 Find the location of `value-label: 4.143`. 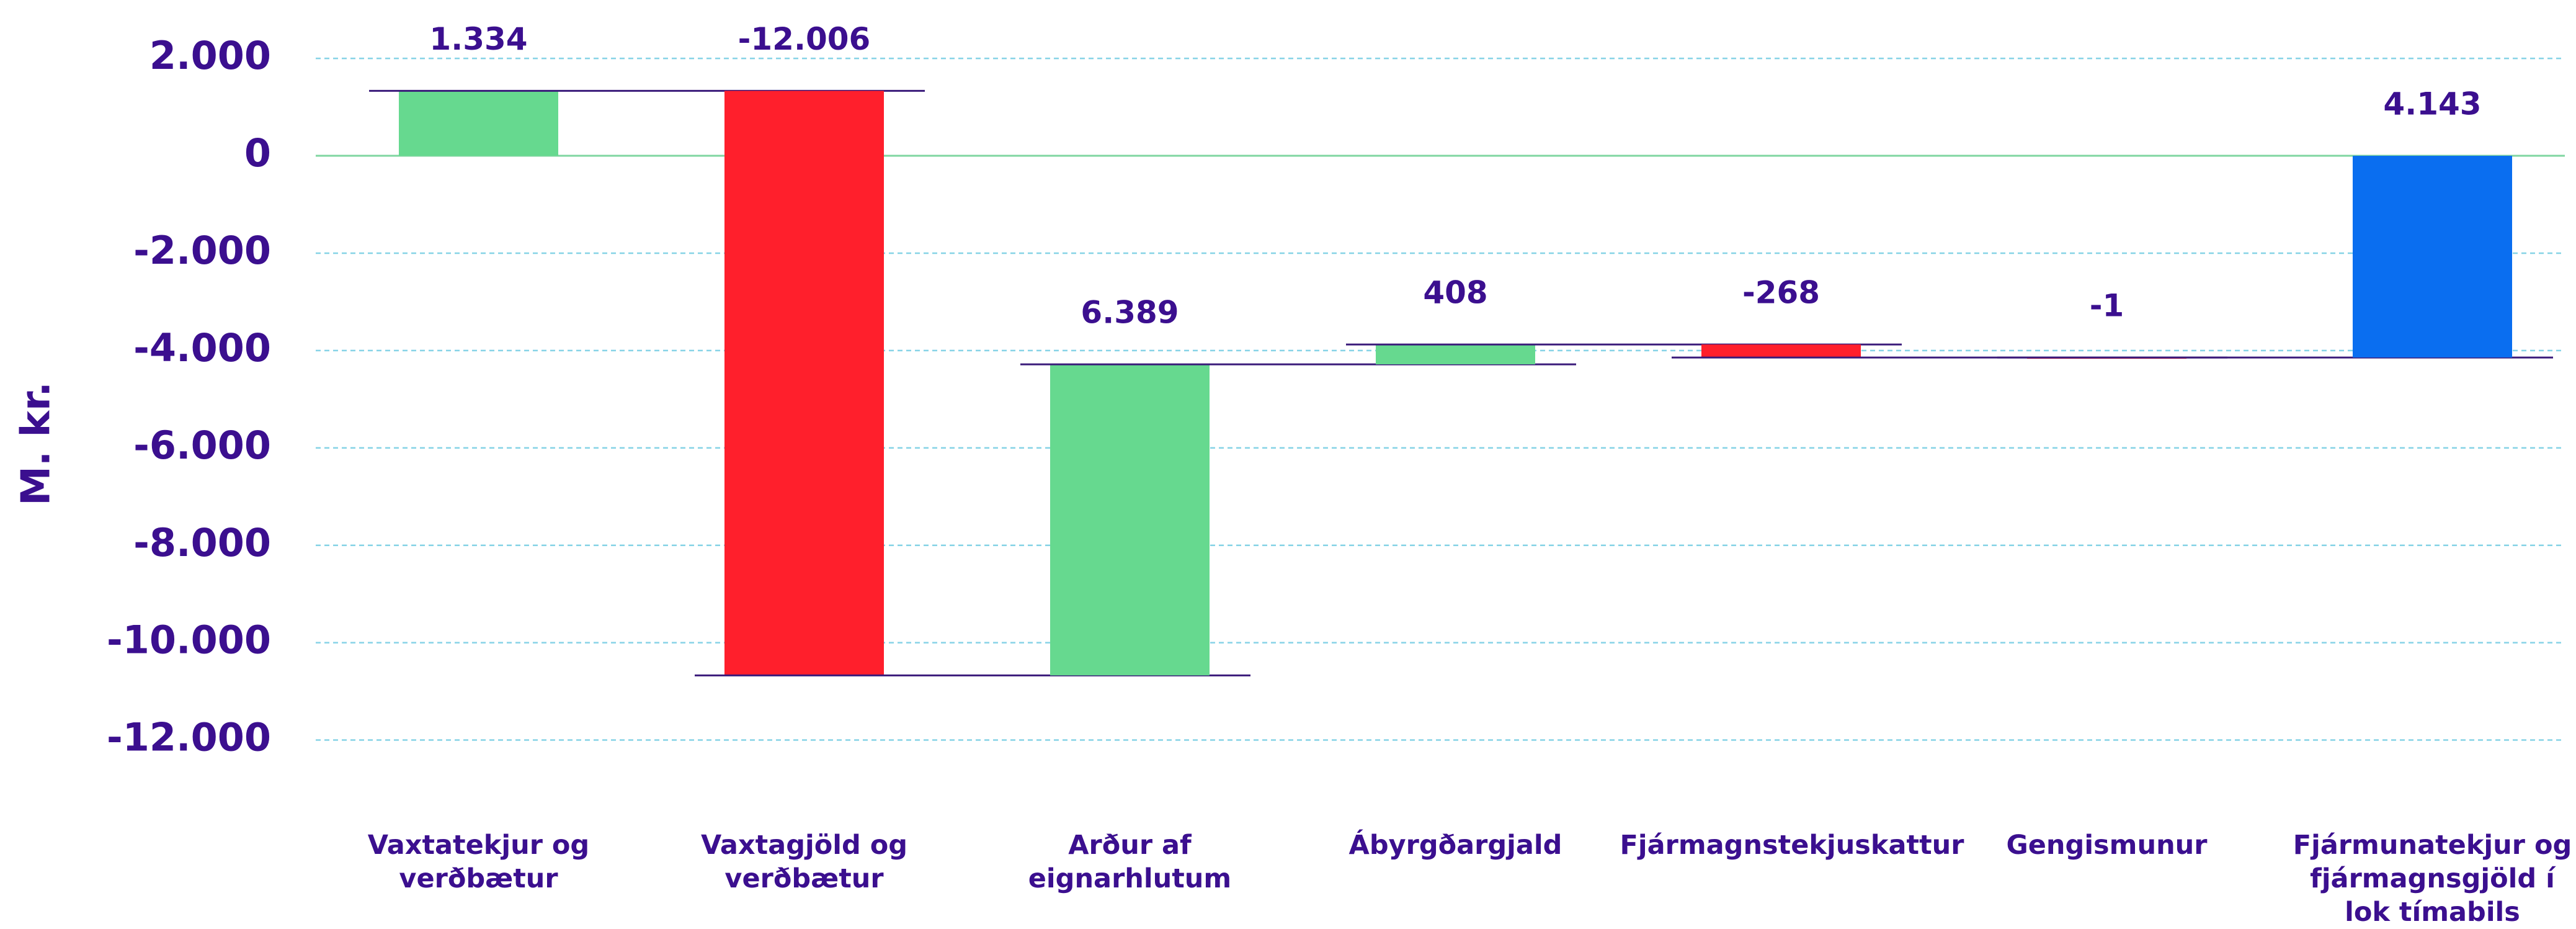

value-label: 4.143 is located at coordinates (2432, 104).